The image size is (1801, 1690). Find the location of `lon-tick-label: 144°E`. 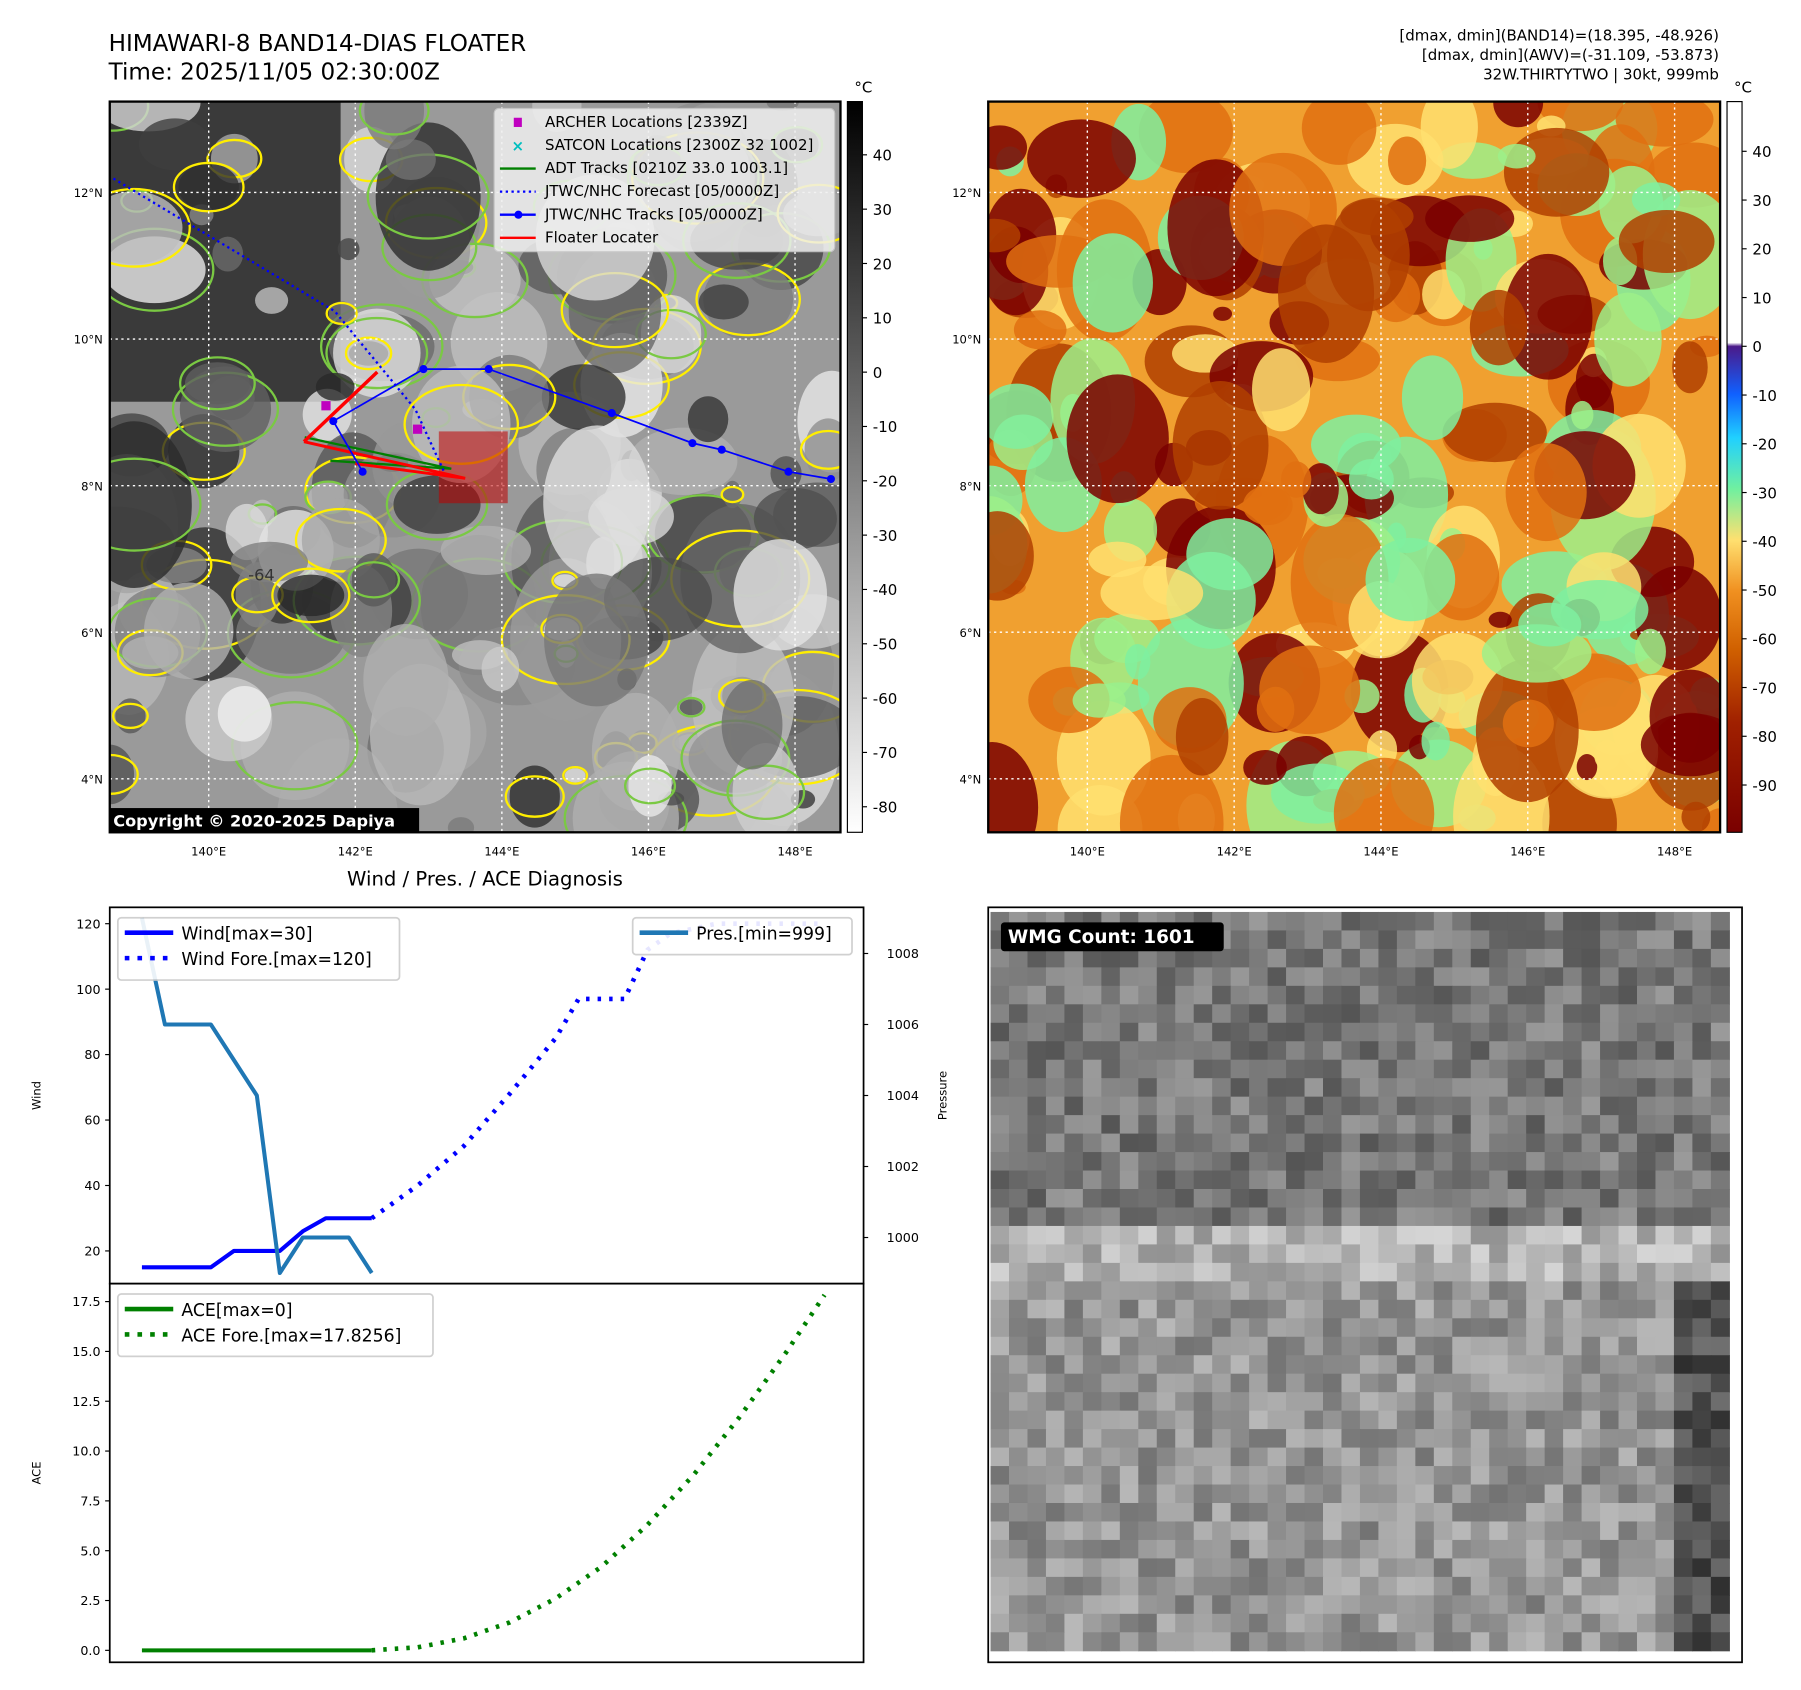

lon-tick-label: 144°E is located at coordinates (501, 851).